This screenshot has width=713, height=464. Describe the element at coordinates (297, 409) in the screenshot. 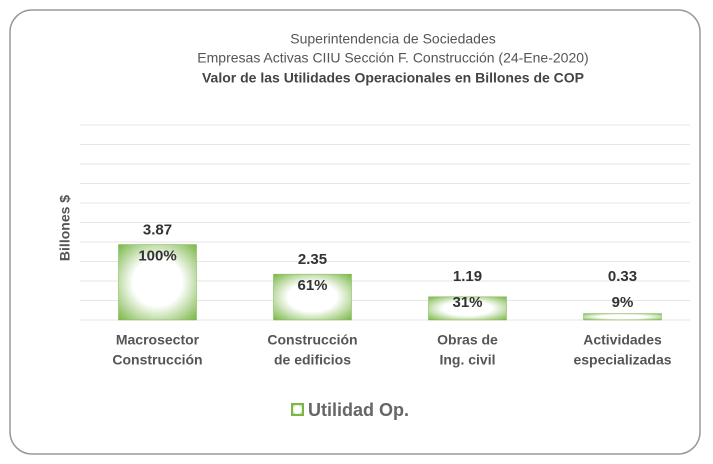

I see `legend-swatch` at that location.